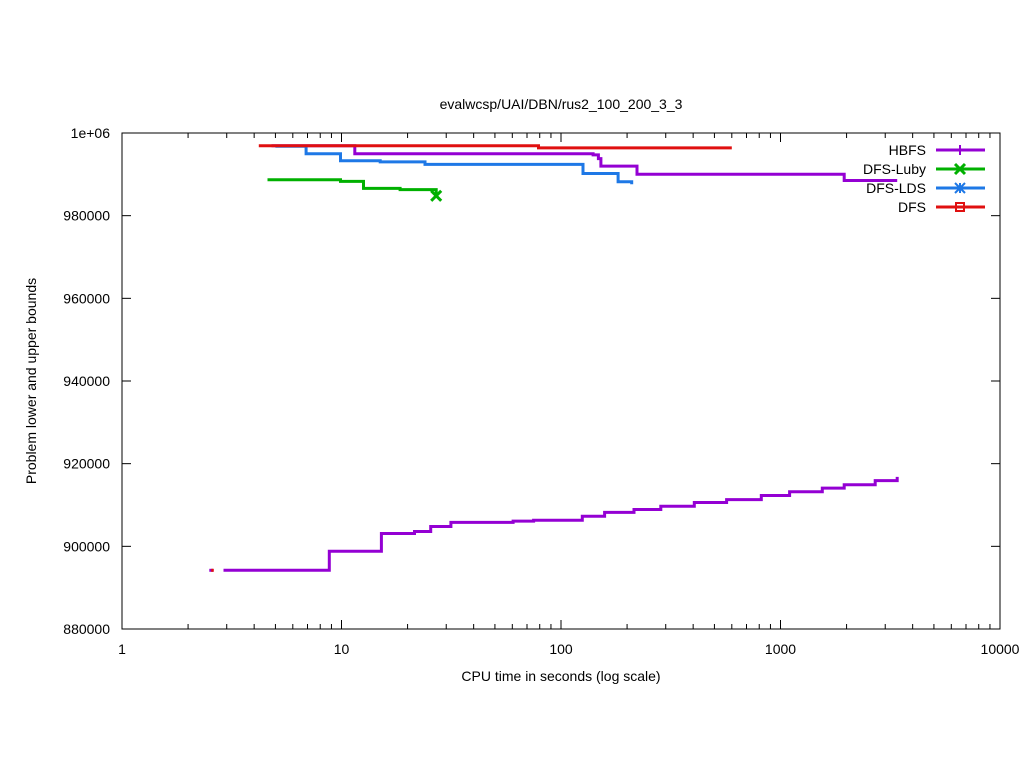 The image size is (1024, 768). What do you see at coordinates (1000, 649) in the screenshot?
I see `x-tick-label: 10000` at bounding box center [1000, 649].